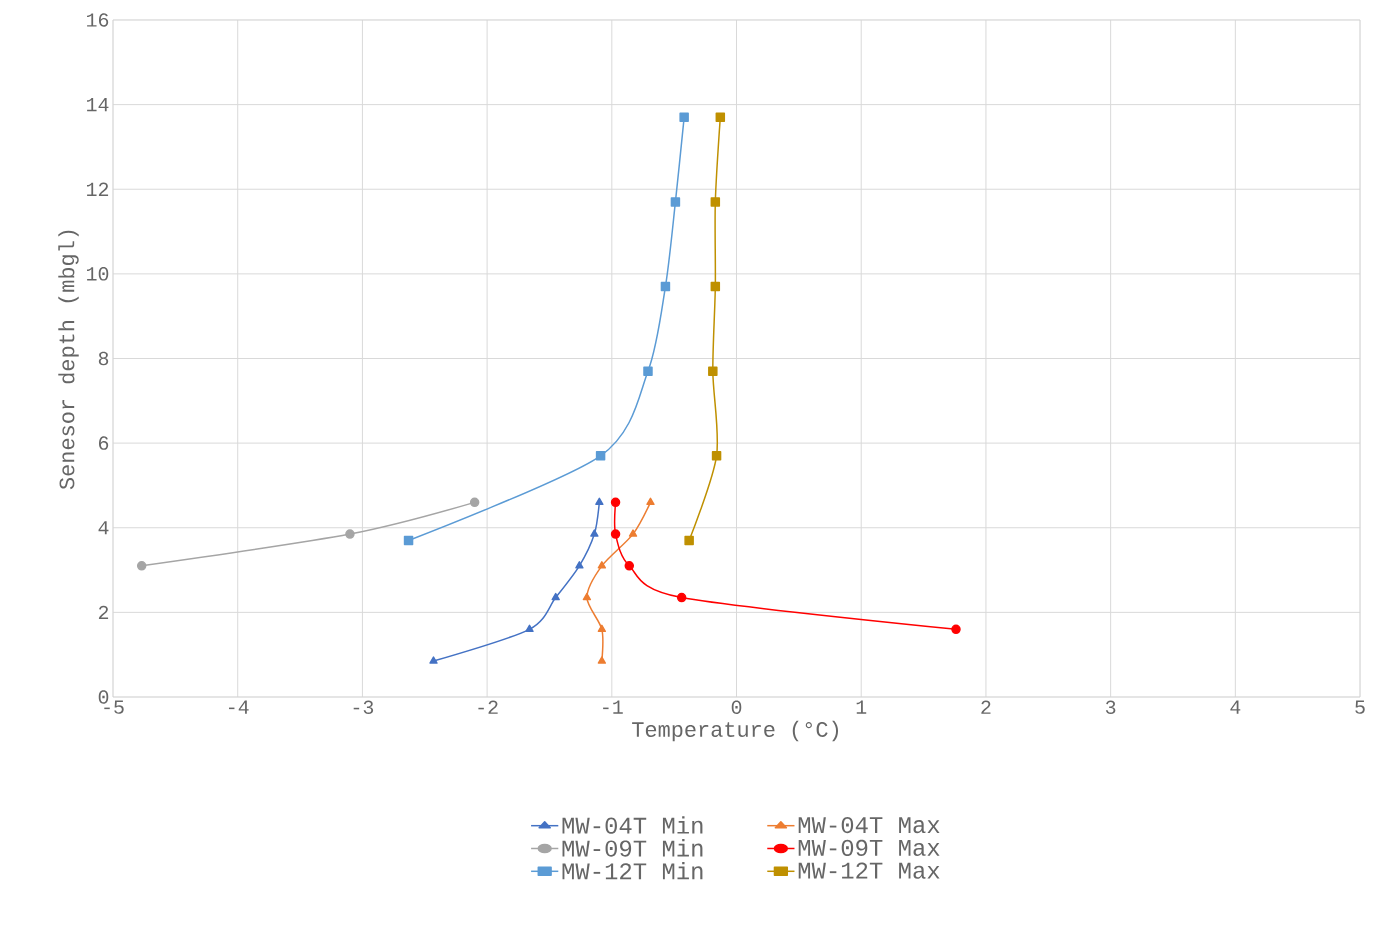 The height and width of the screenshot is (932, 1382). I want to click on y-tick-label: 2, so click(103, 612).